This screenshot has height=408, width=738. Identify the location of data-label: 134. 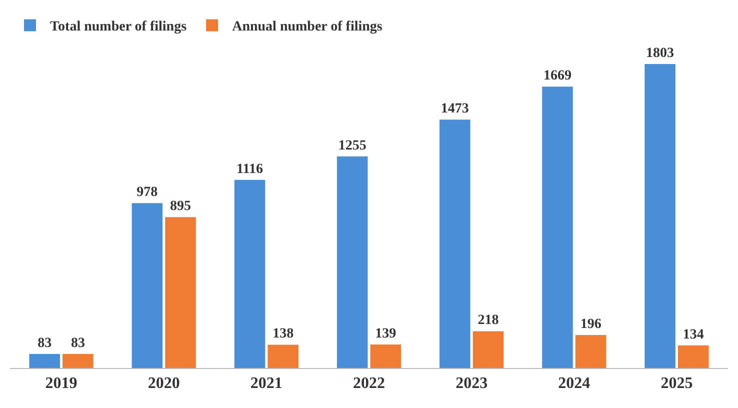
(693, 334).